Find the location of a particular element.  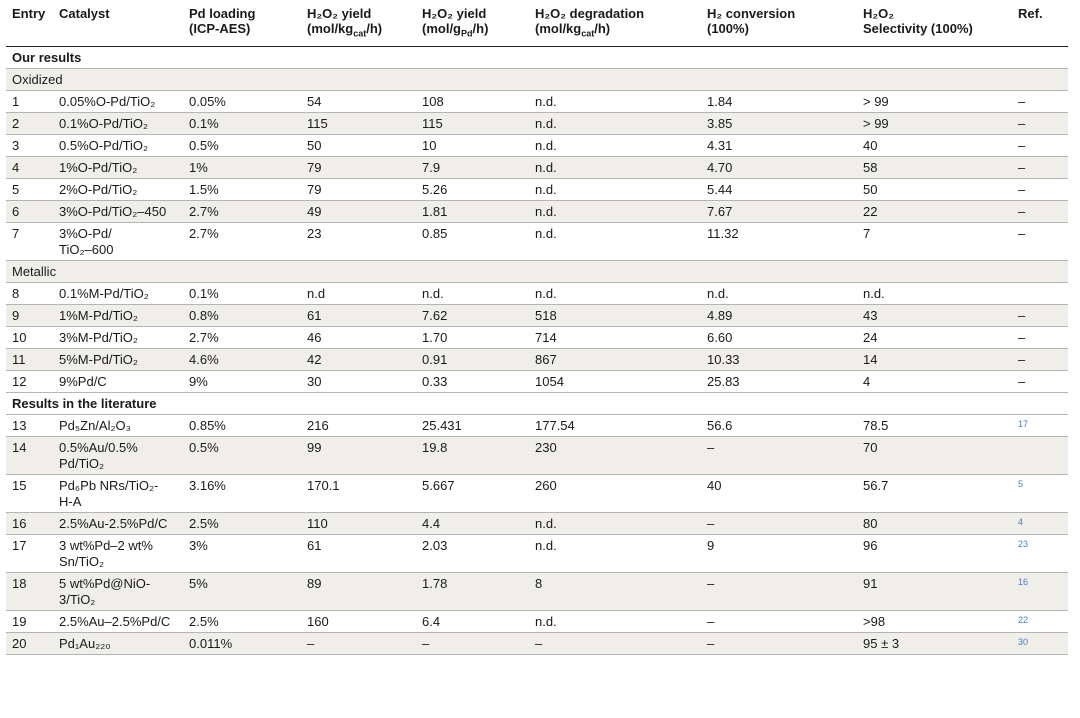

col-degradation: H₂O₂ degradation (mol/kgcat/h) is located at coordinates (615, 23).